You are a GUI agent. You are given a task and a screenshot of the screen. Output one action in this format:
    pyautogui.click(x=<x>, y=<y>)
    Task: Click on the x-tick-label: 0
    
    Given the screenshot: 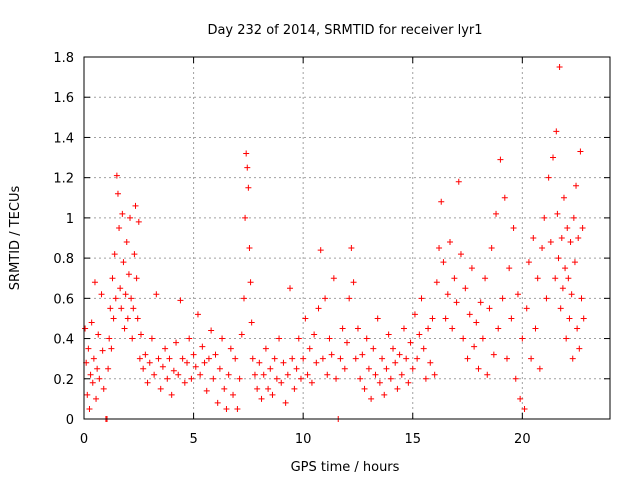 What is the action you would take?
    pyautogui.click(x=84, y=439)
    